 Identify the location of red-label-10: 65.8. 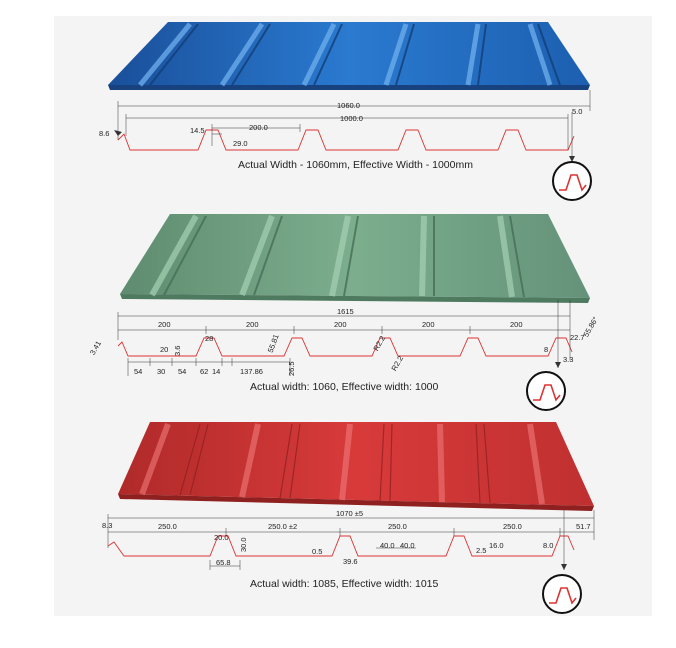
(223, 562).